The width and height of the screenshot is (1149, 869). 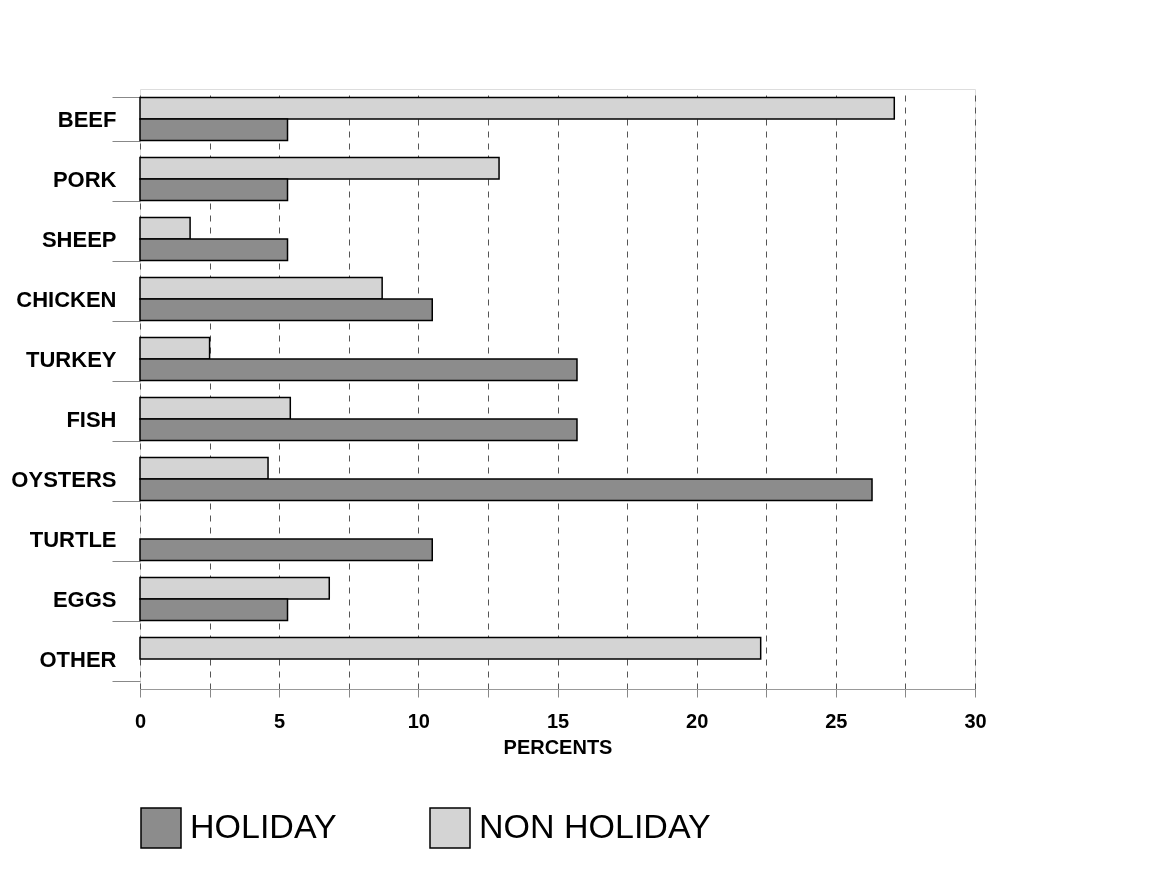 I want to click on x-tick-label: 30, so click(x=975, y=720).